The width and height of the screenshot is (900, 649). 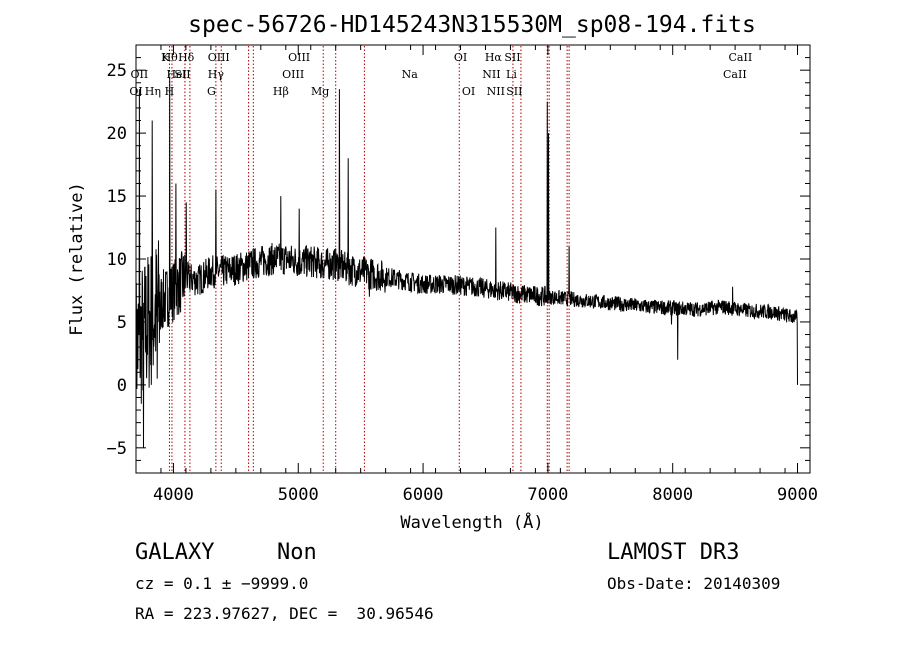 I want to click on x-tick-label: 4000, so click(x=173, y=495).